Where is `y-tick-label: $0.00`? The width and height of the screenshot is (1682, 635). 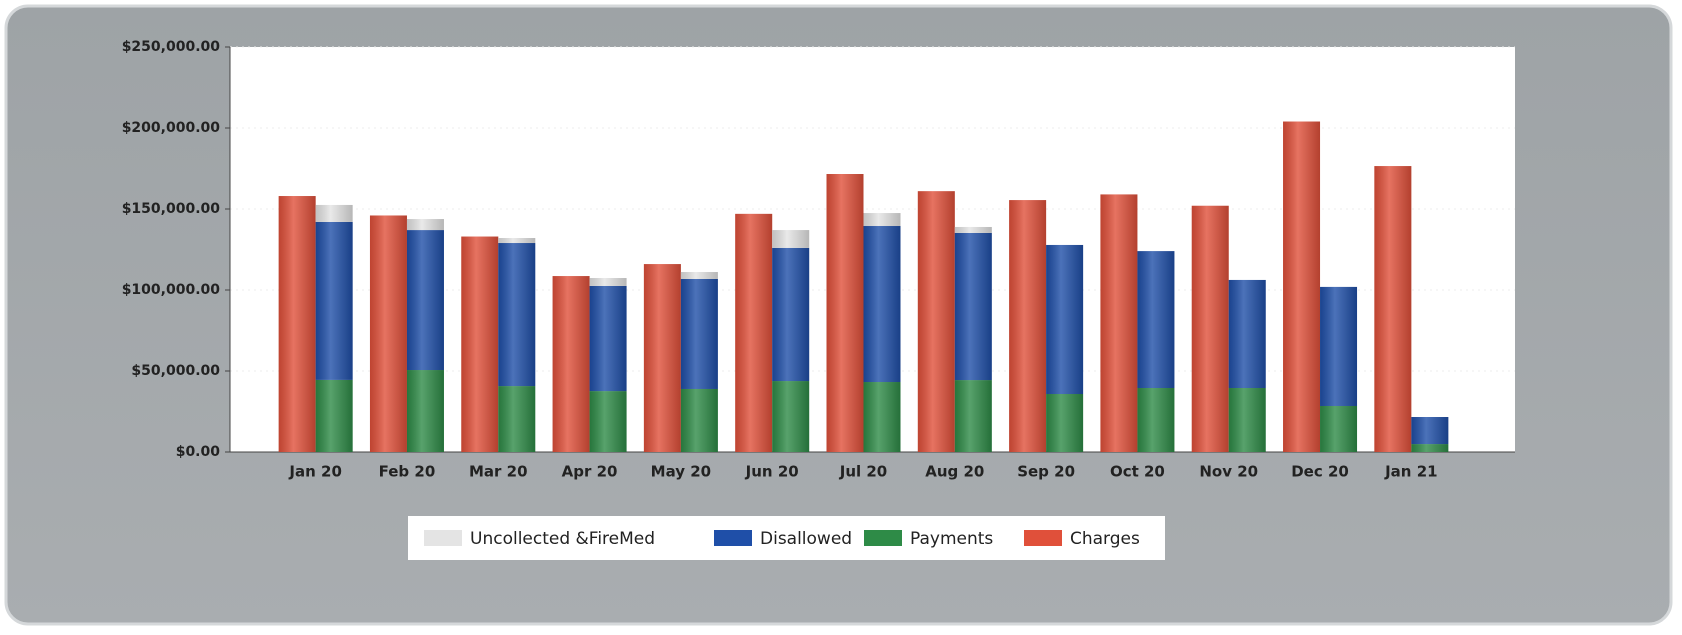
y-tick-label: $0.00 is located at coordinates (198, 452).